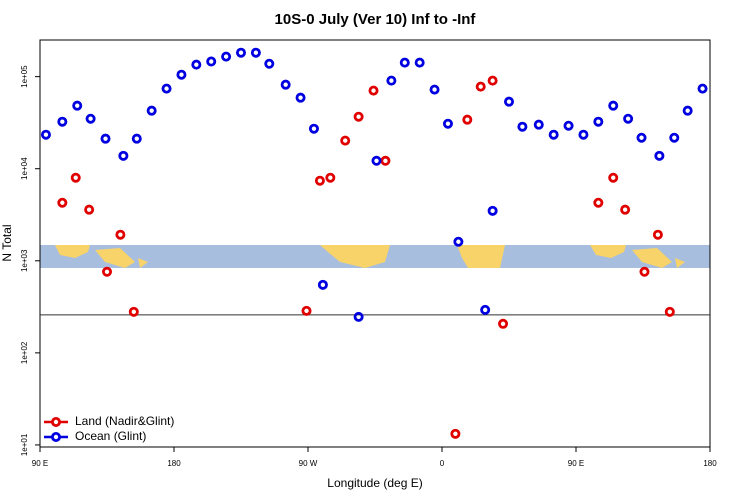  Describe the element at coordinates (124, 421) in the screenshot. I see `legend-label: Land (Nadir&Glint)` at that location.